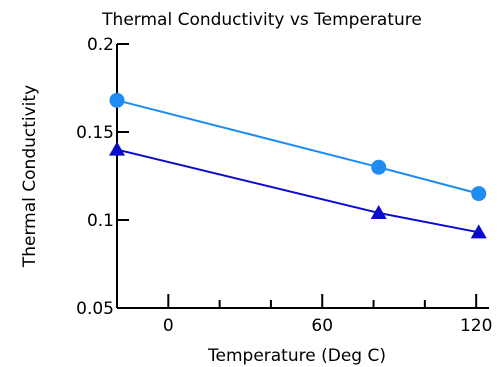 The image size is (498, 367). Describe the element at coordinates (100, 221) in the screenshot. I see `y-tick-label: 0.1` at that location.